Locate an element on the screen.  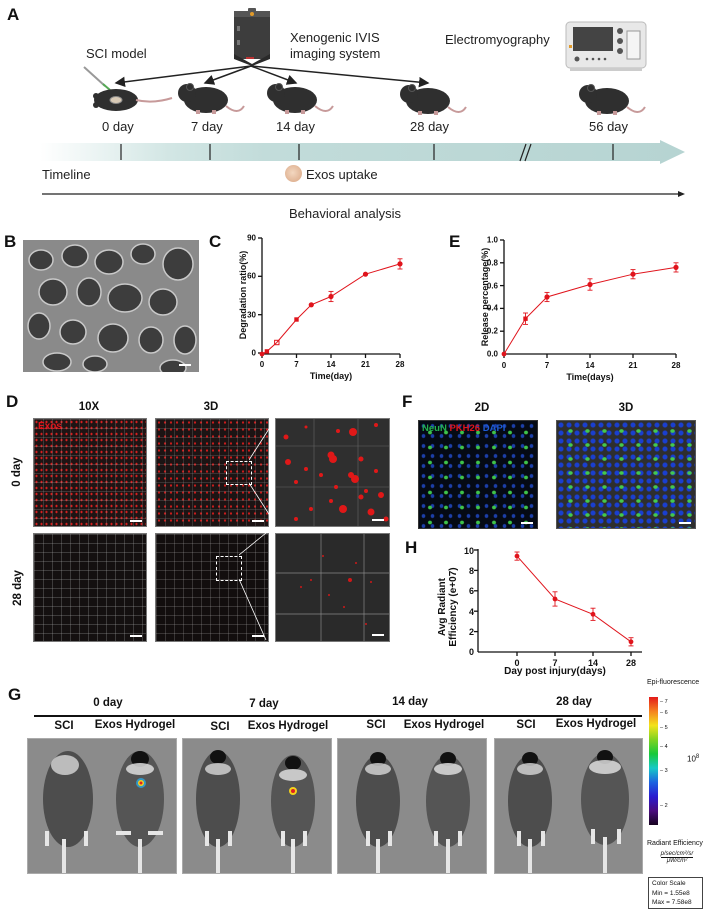
chart-e-ytick: 0.4 is located at coordinates (492, 308).